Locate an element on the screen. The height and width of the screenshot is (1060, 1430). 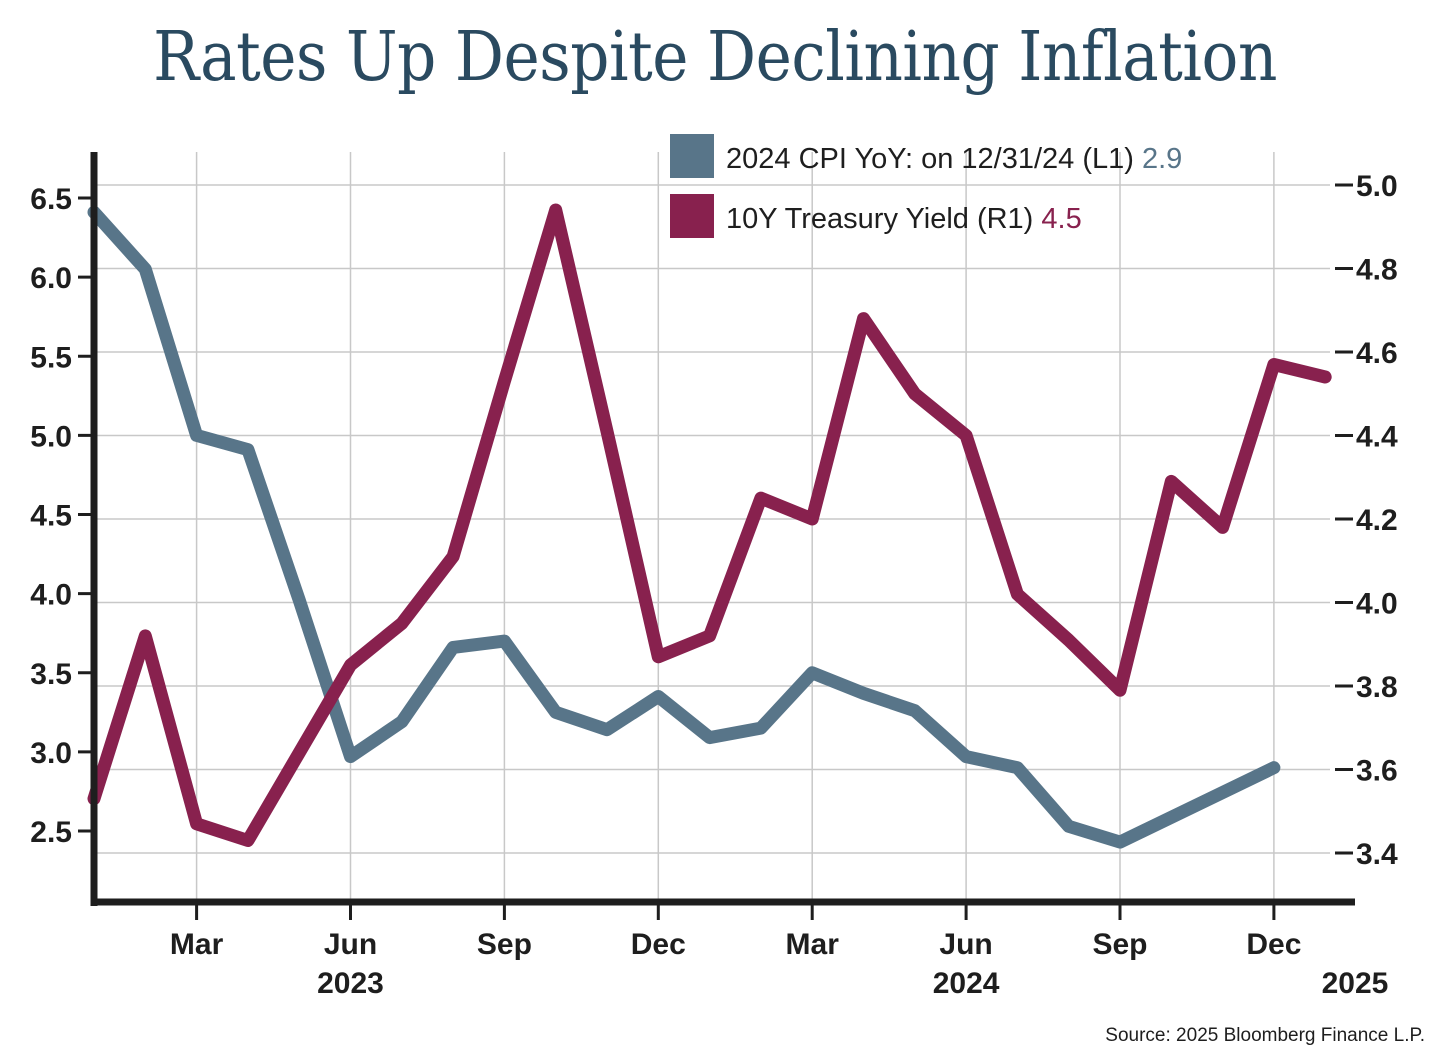
right-tick-label: 3.6 is located at coordinates (1377, 771).